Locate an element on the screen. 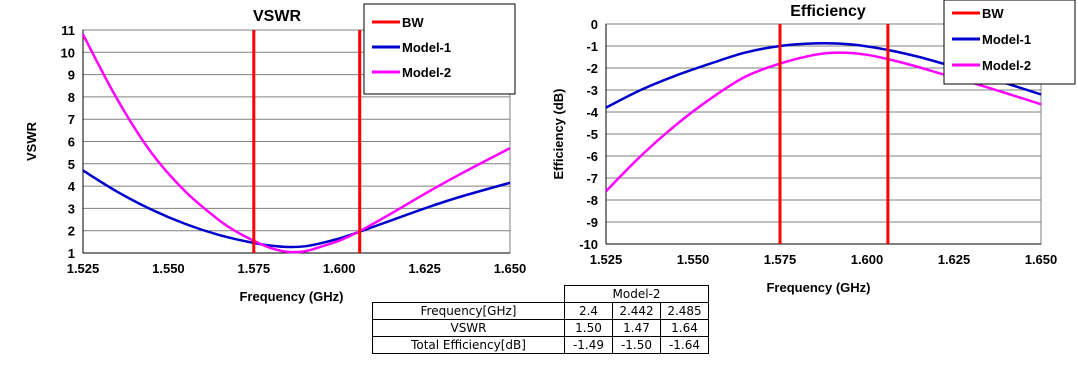  y-tick-label: 8 is located at coordinates (71, 97).